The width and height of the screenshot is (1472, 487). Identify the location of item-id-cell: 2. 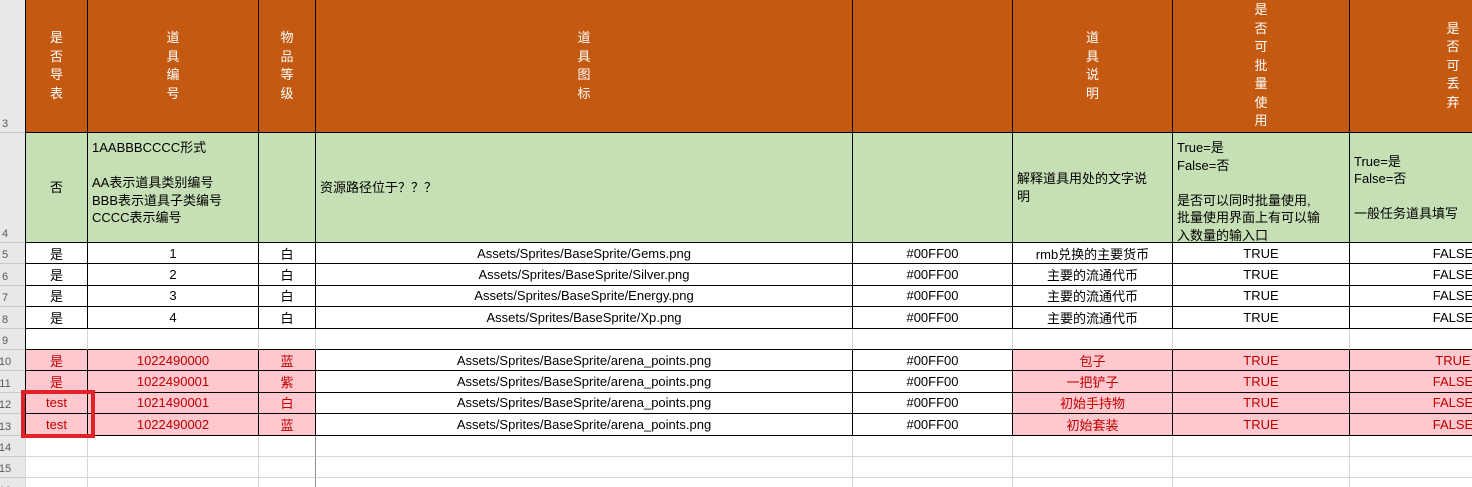
(173, 275).